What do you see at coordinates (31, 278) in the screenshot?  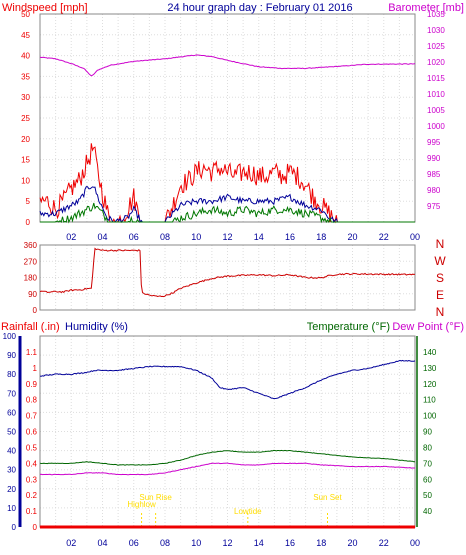 I see `direction-tick-label: 180` at bounding box center [31, 278].